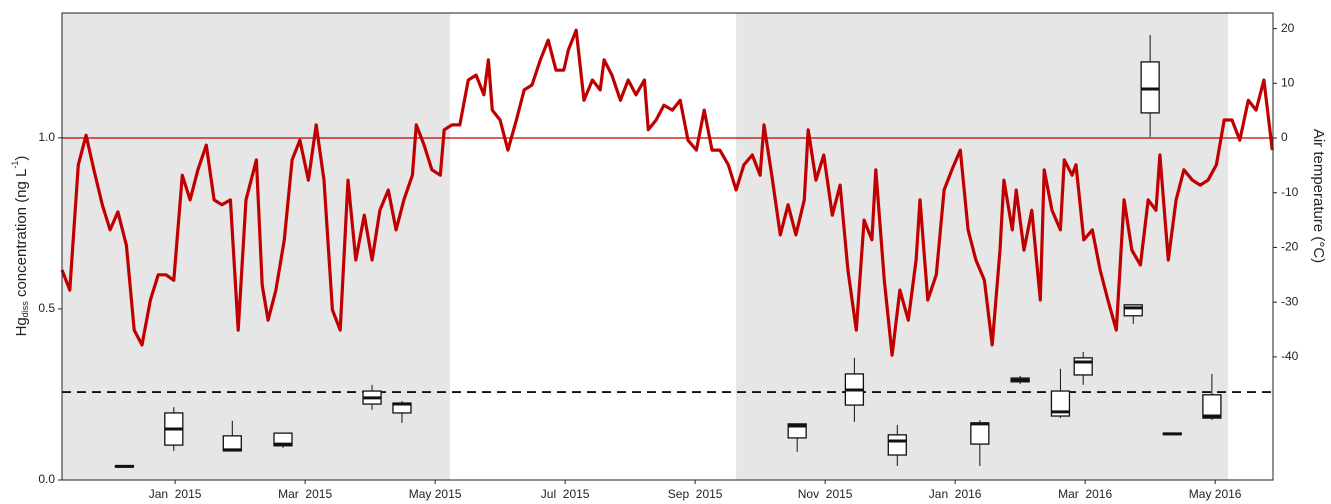  I want to click on y-tick-label: 1.0, so click(46, 137).